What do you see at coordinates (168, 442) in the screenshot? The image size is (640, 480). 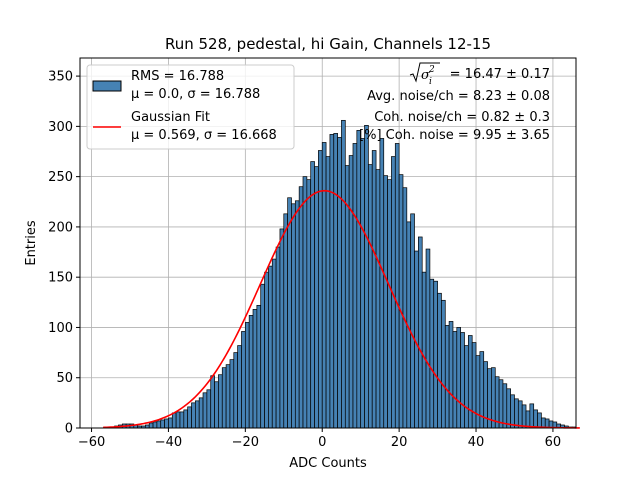 I see `x-tick-label: −40` at bounding box center [168, 442].